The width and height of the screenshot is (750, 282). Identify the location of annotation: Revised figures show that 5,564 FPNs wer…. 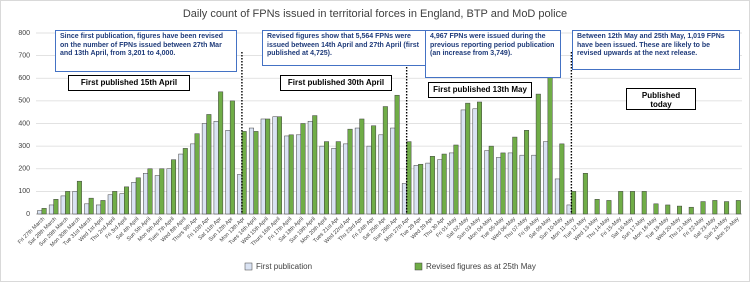
(345, 48).